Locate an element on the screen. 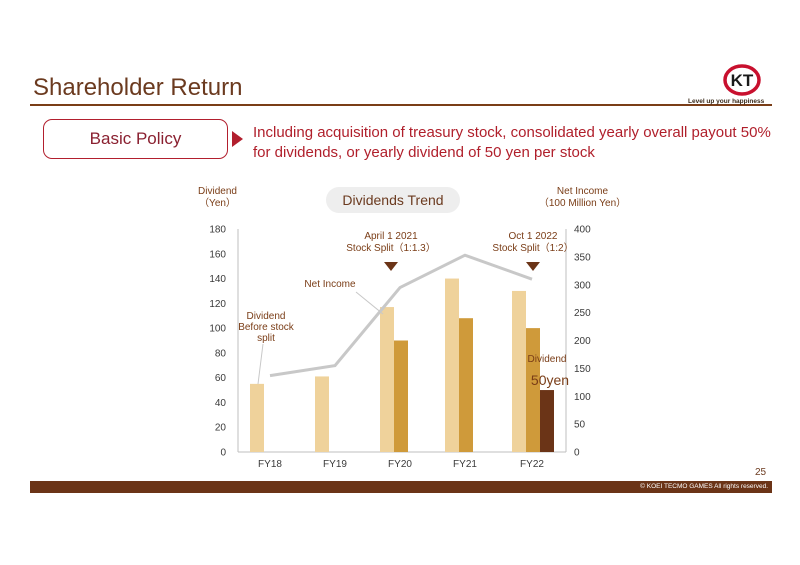  right-tick-label: 300 is located at coordinates (582, 285).